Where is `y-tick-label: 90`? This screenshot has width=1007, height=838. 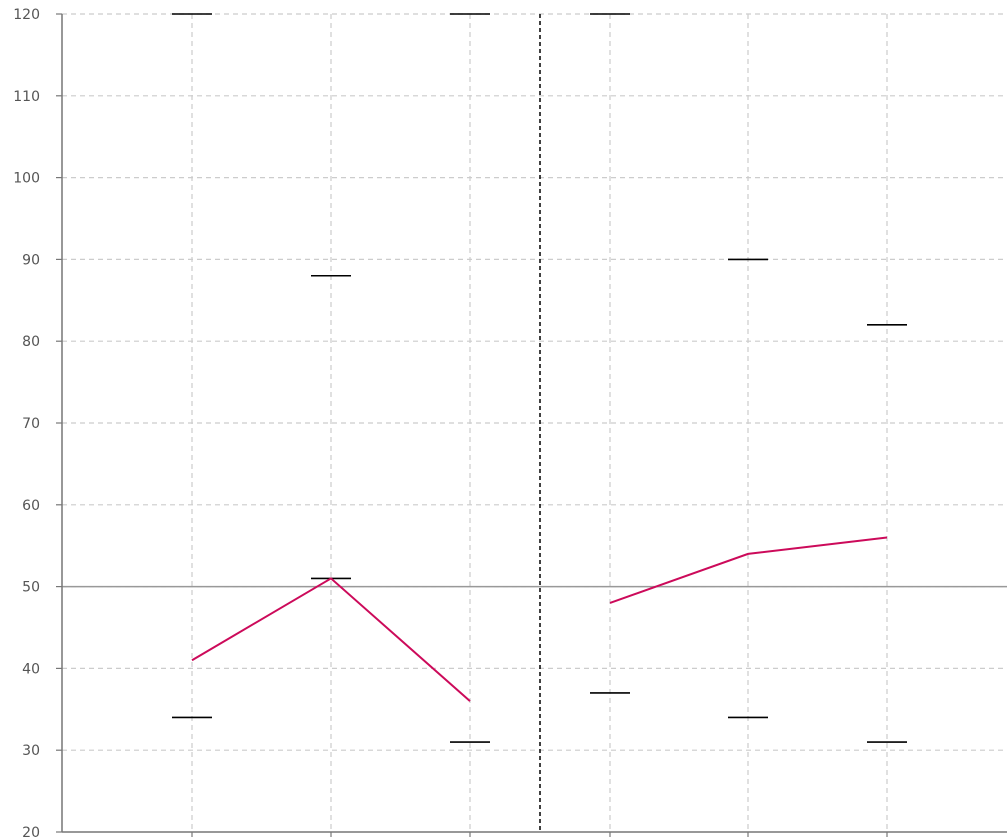
y-tick-label: 90 is located at coordinates (31, 260).